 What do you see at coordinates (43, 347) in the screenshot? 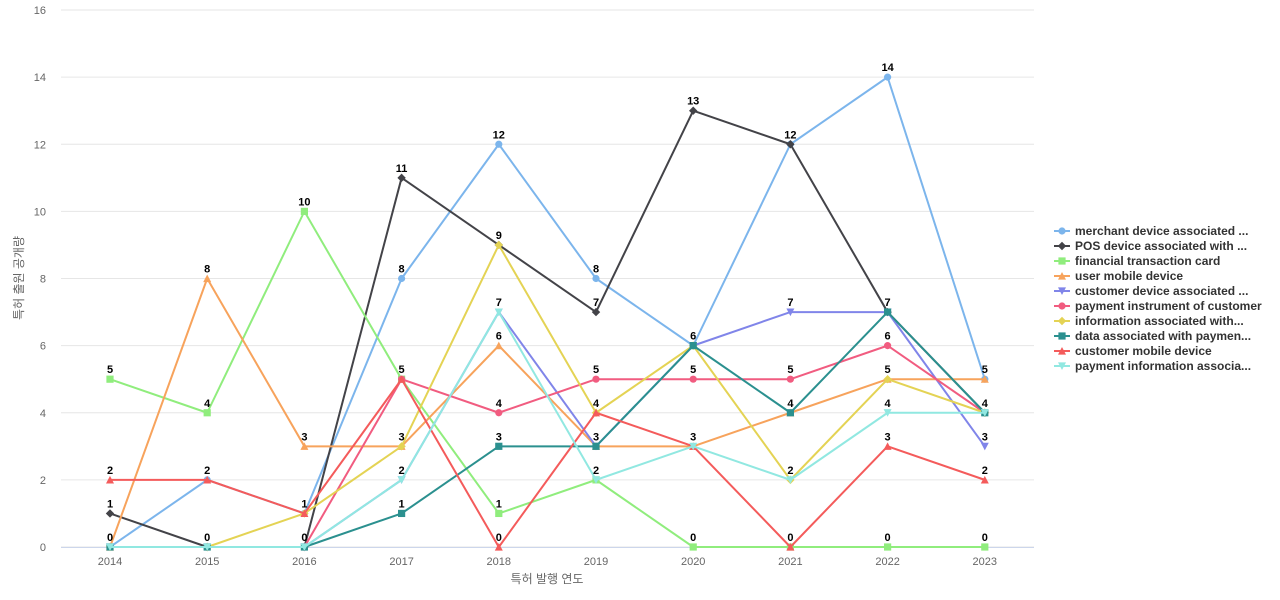
I see `y-tick-label: 6` at bounding box center [43, 347].